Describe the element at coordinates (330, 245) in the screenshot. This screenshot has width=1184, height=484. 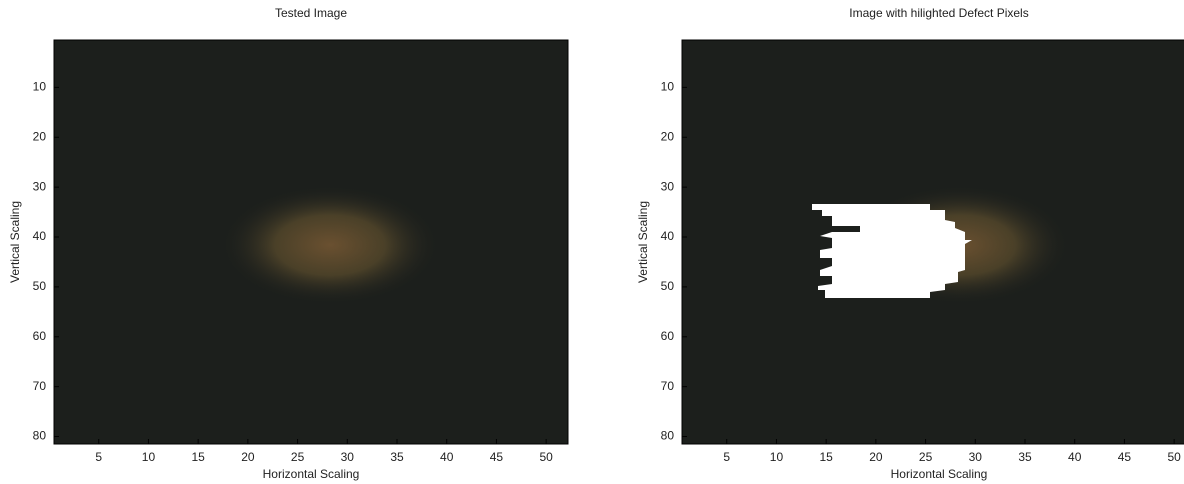
I see `image-glow` at that location.